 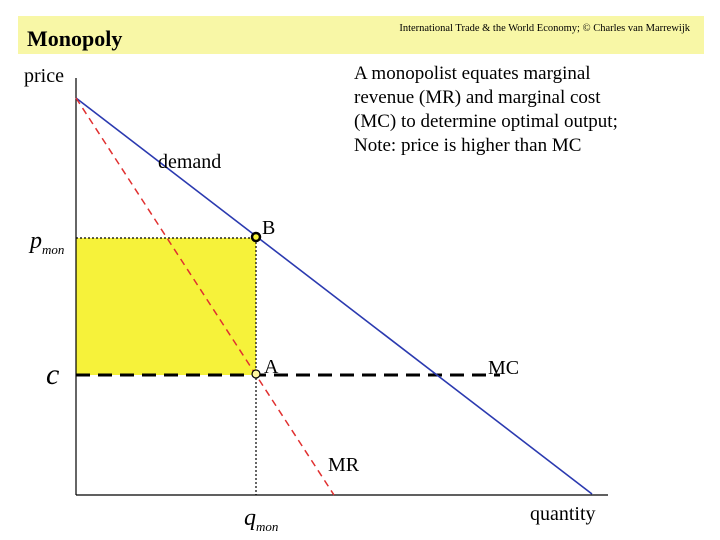 I want to click on note-line: A monopolist equates marginal, so click(x=472, y=73).